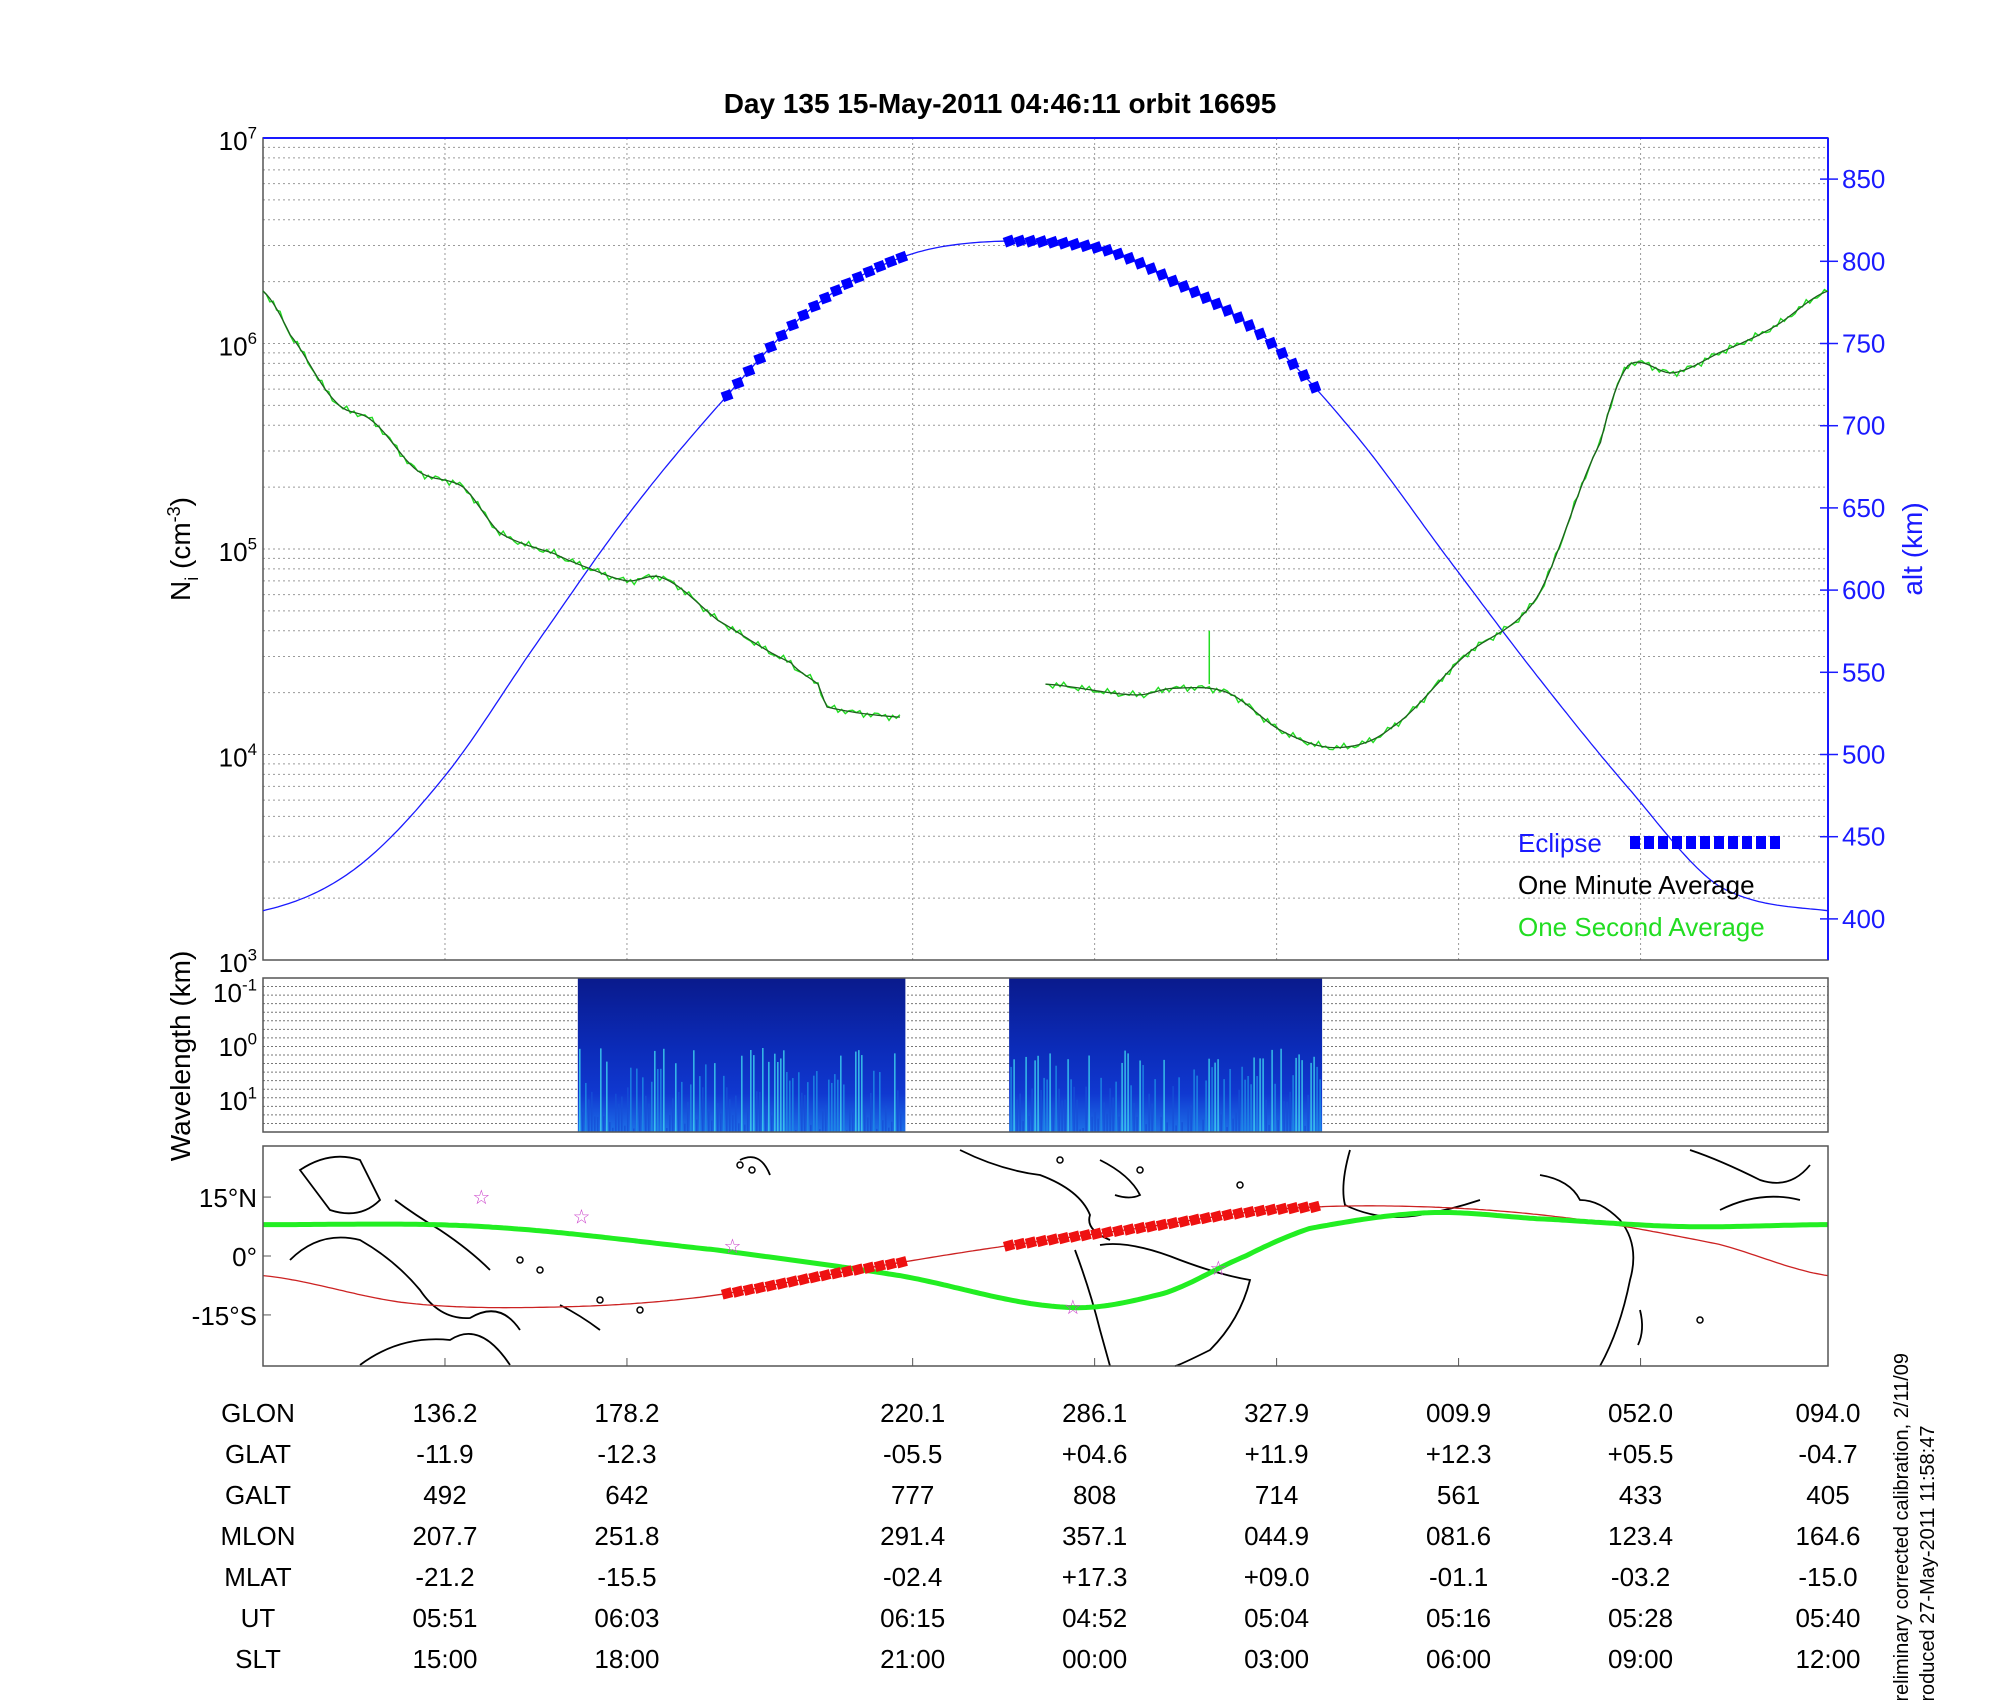 The width and height of the screenshot is (2000, 1700). I want to click on table-row-label: GLON, so click(258, 1413).